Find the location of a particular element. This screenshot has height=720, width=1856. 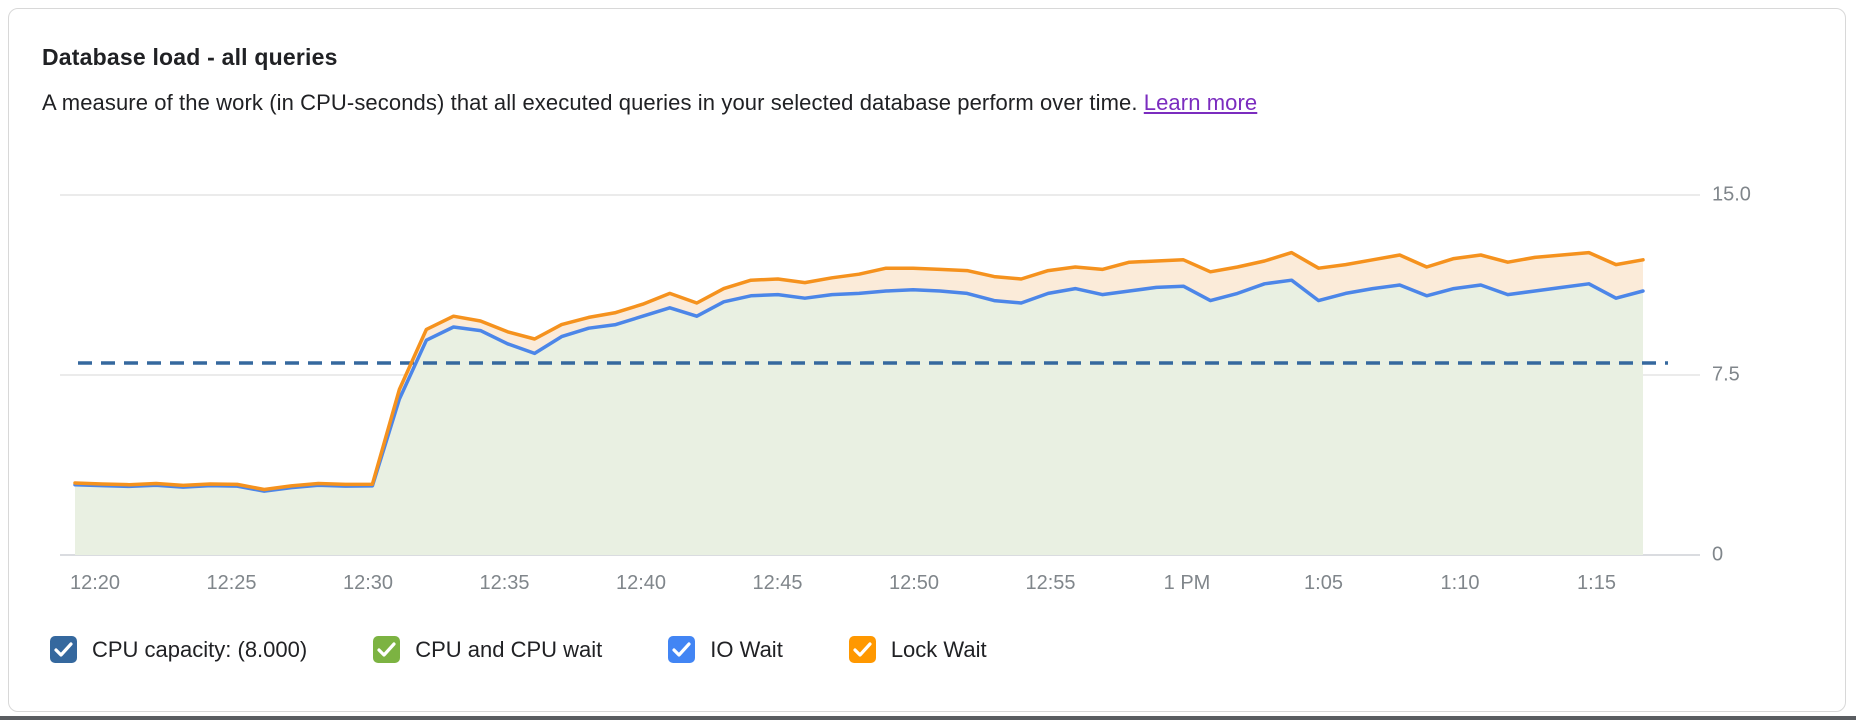

y-axis-label: 15.0 is located at coordinates (1731, 194).